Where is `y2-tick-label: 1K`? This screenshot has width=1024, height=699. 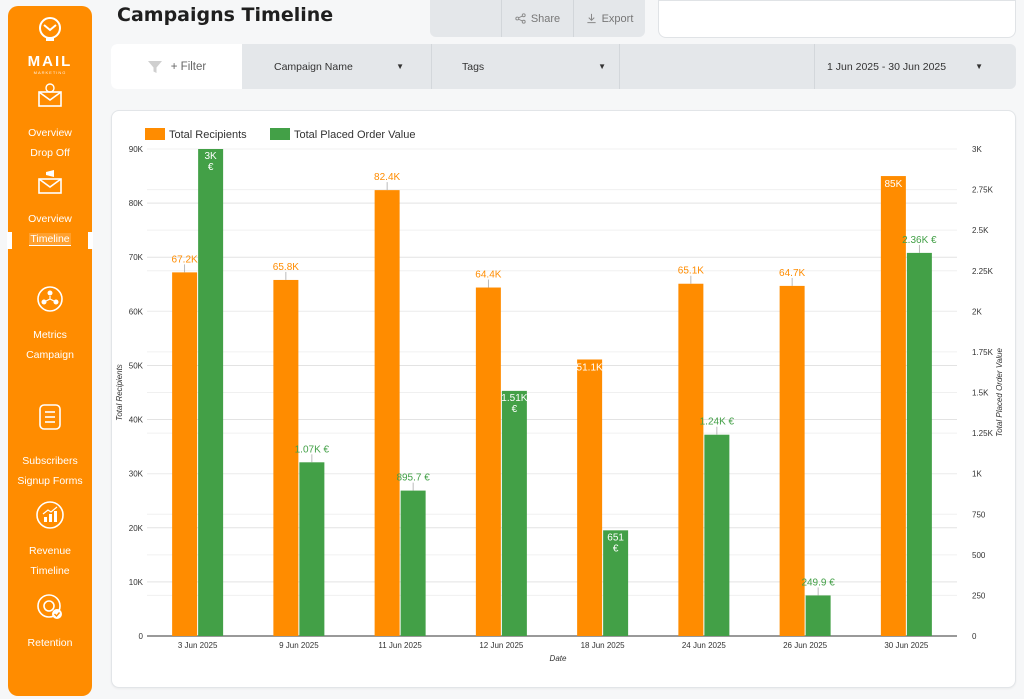
y2-tick-label: 1K is located at coordinates (977, 474).